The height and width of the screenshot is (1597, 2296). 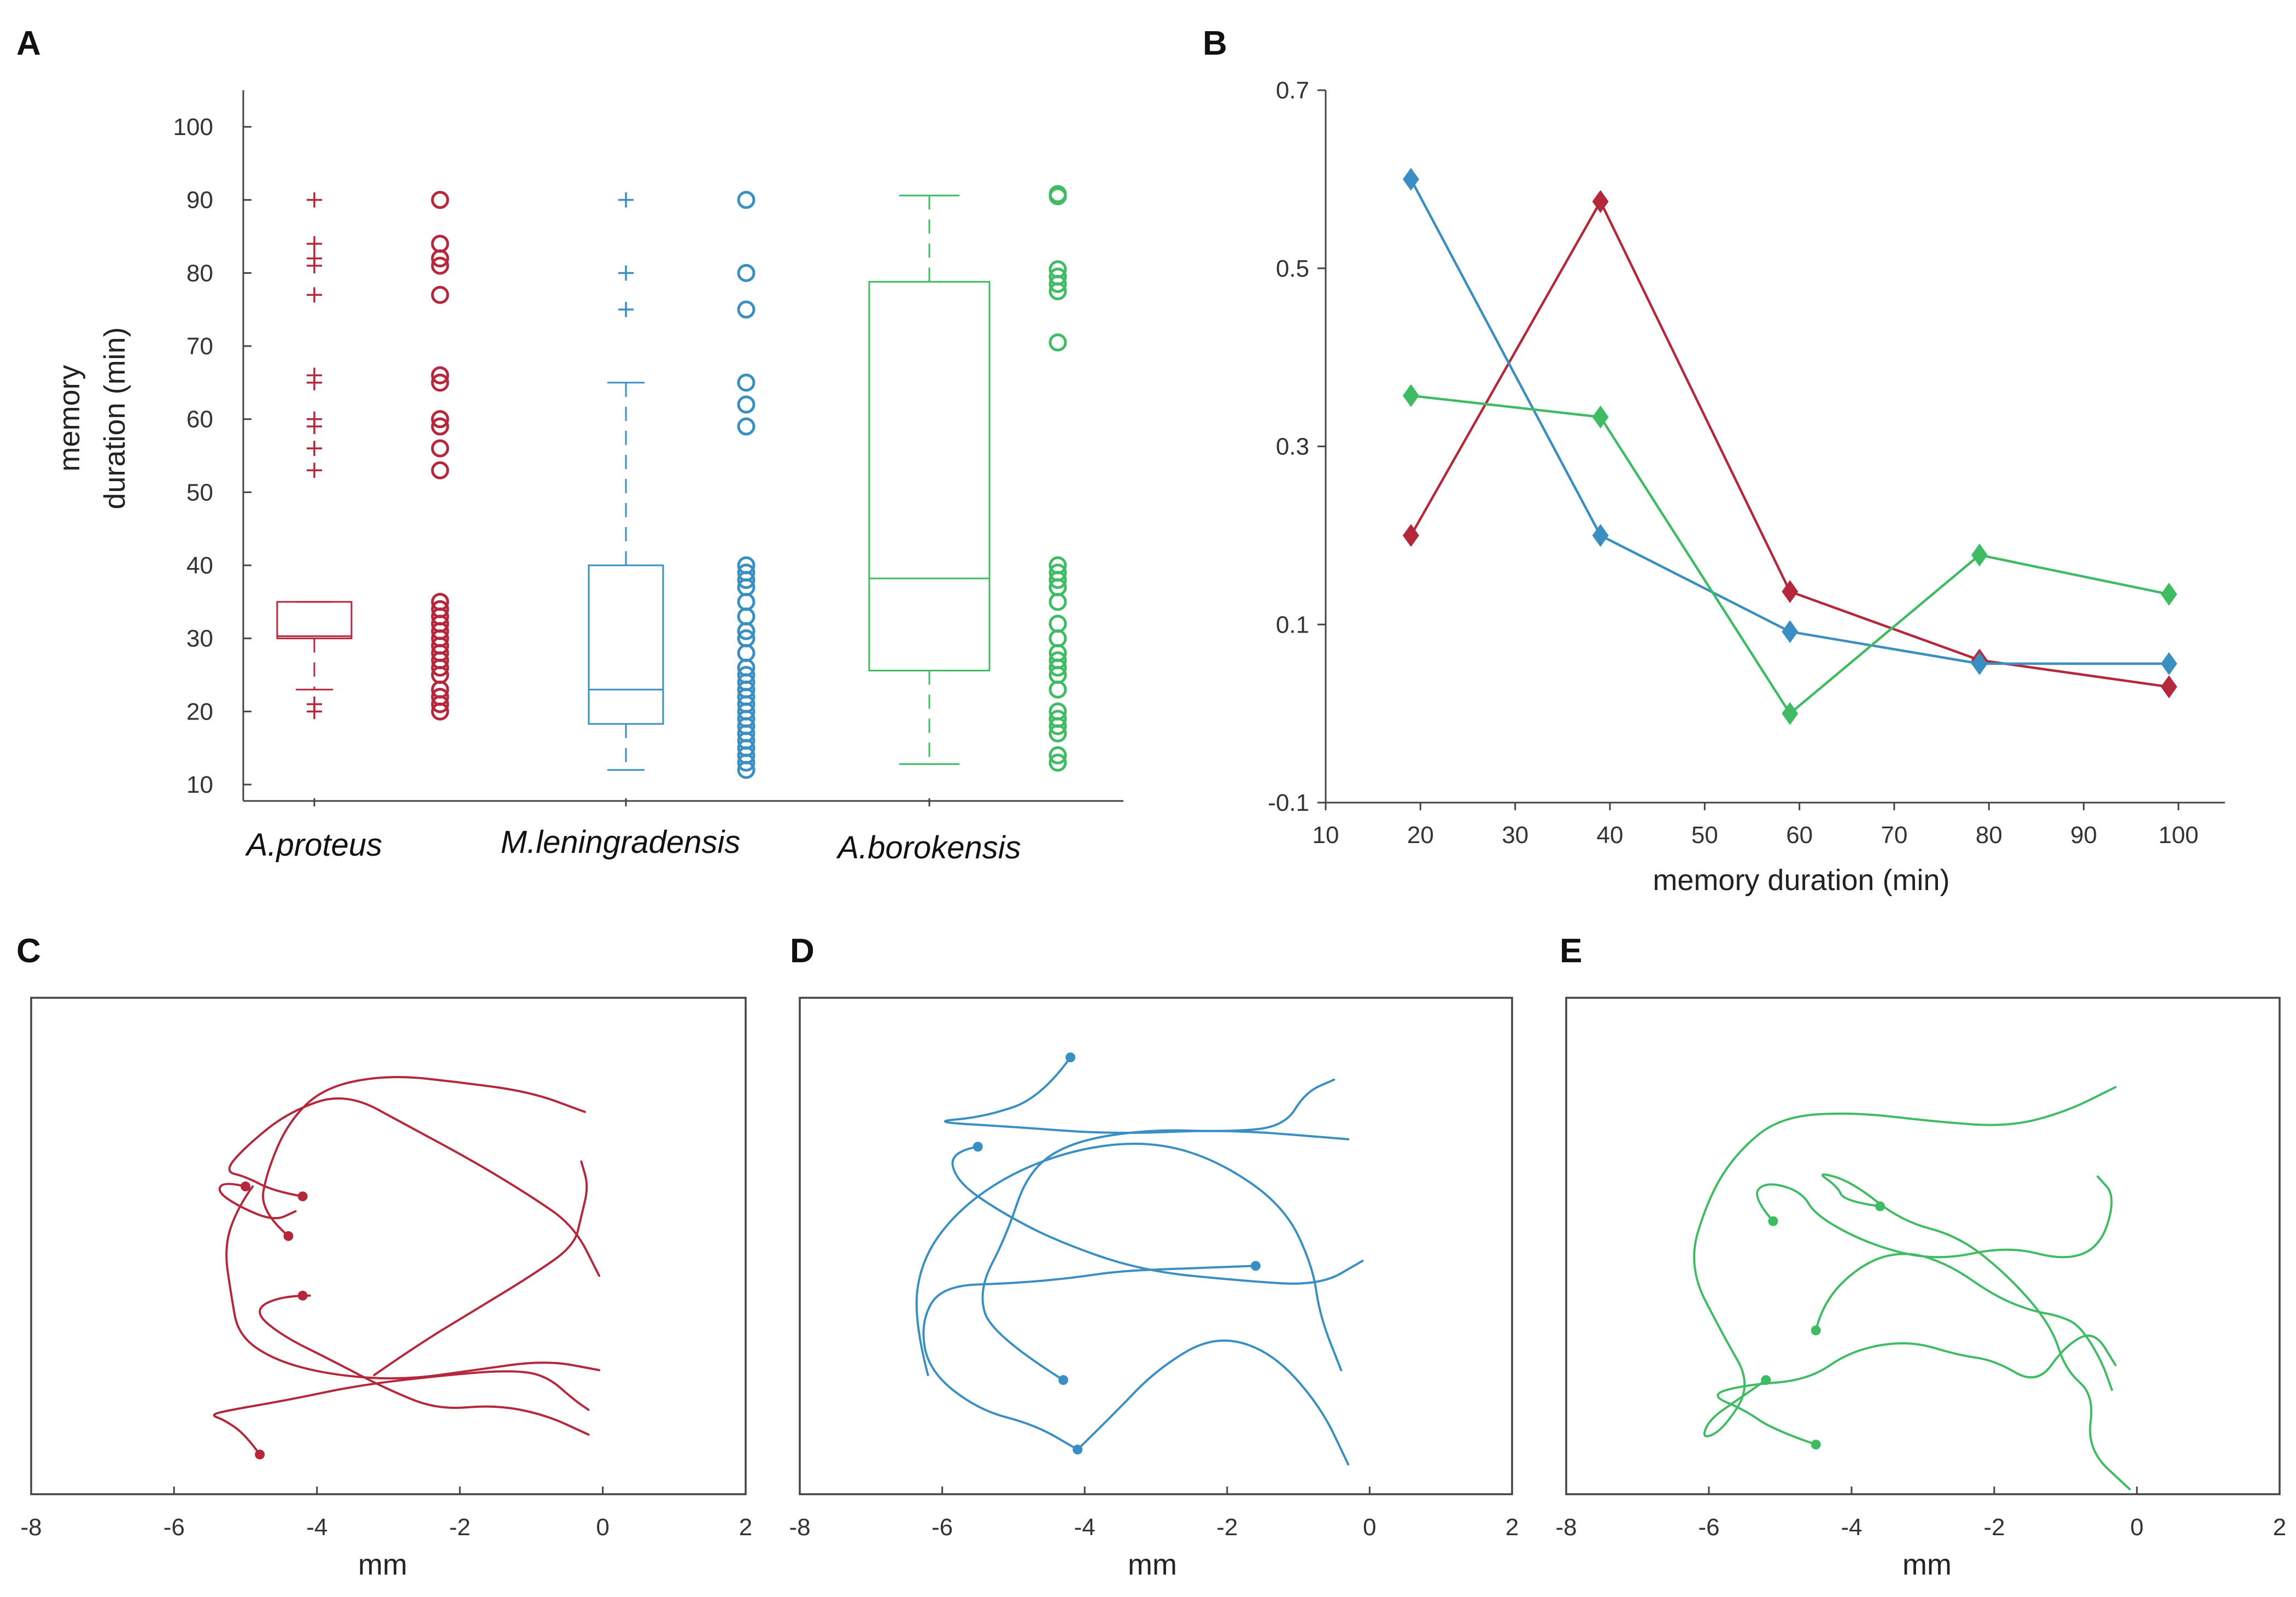 I want to click on panel-c-xtick-label: -4, so click(x=316, y=1527).